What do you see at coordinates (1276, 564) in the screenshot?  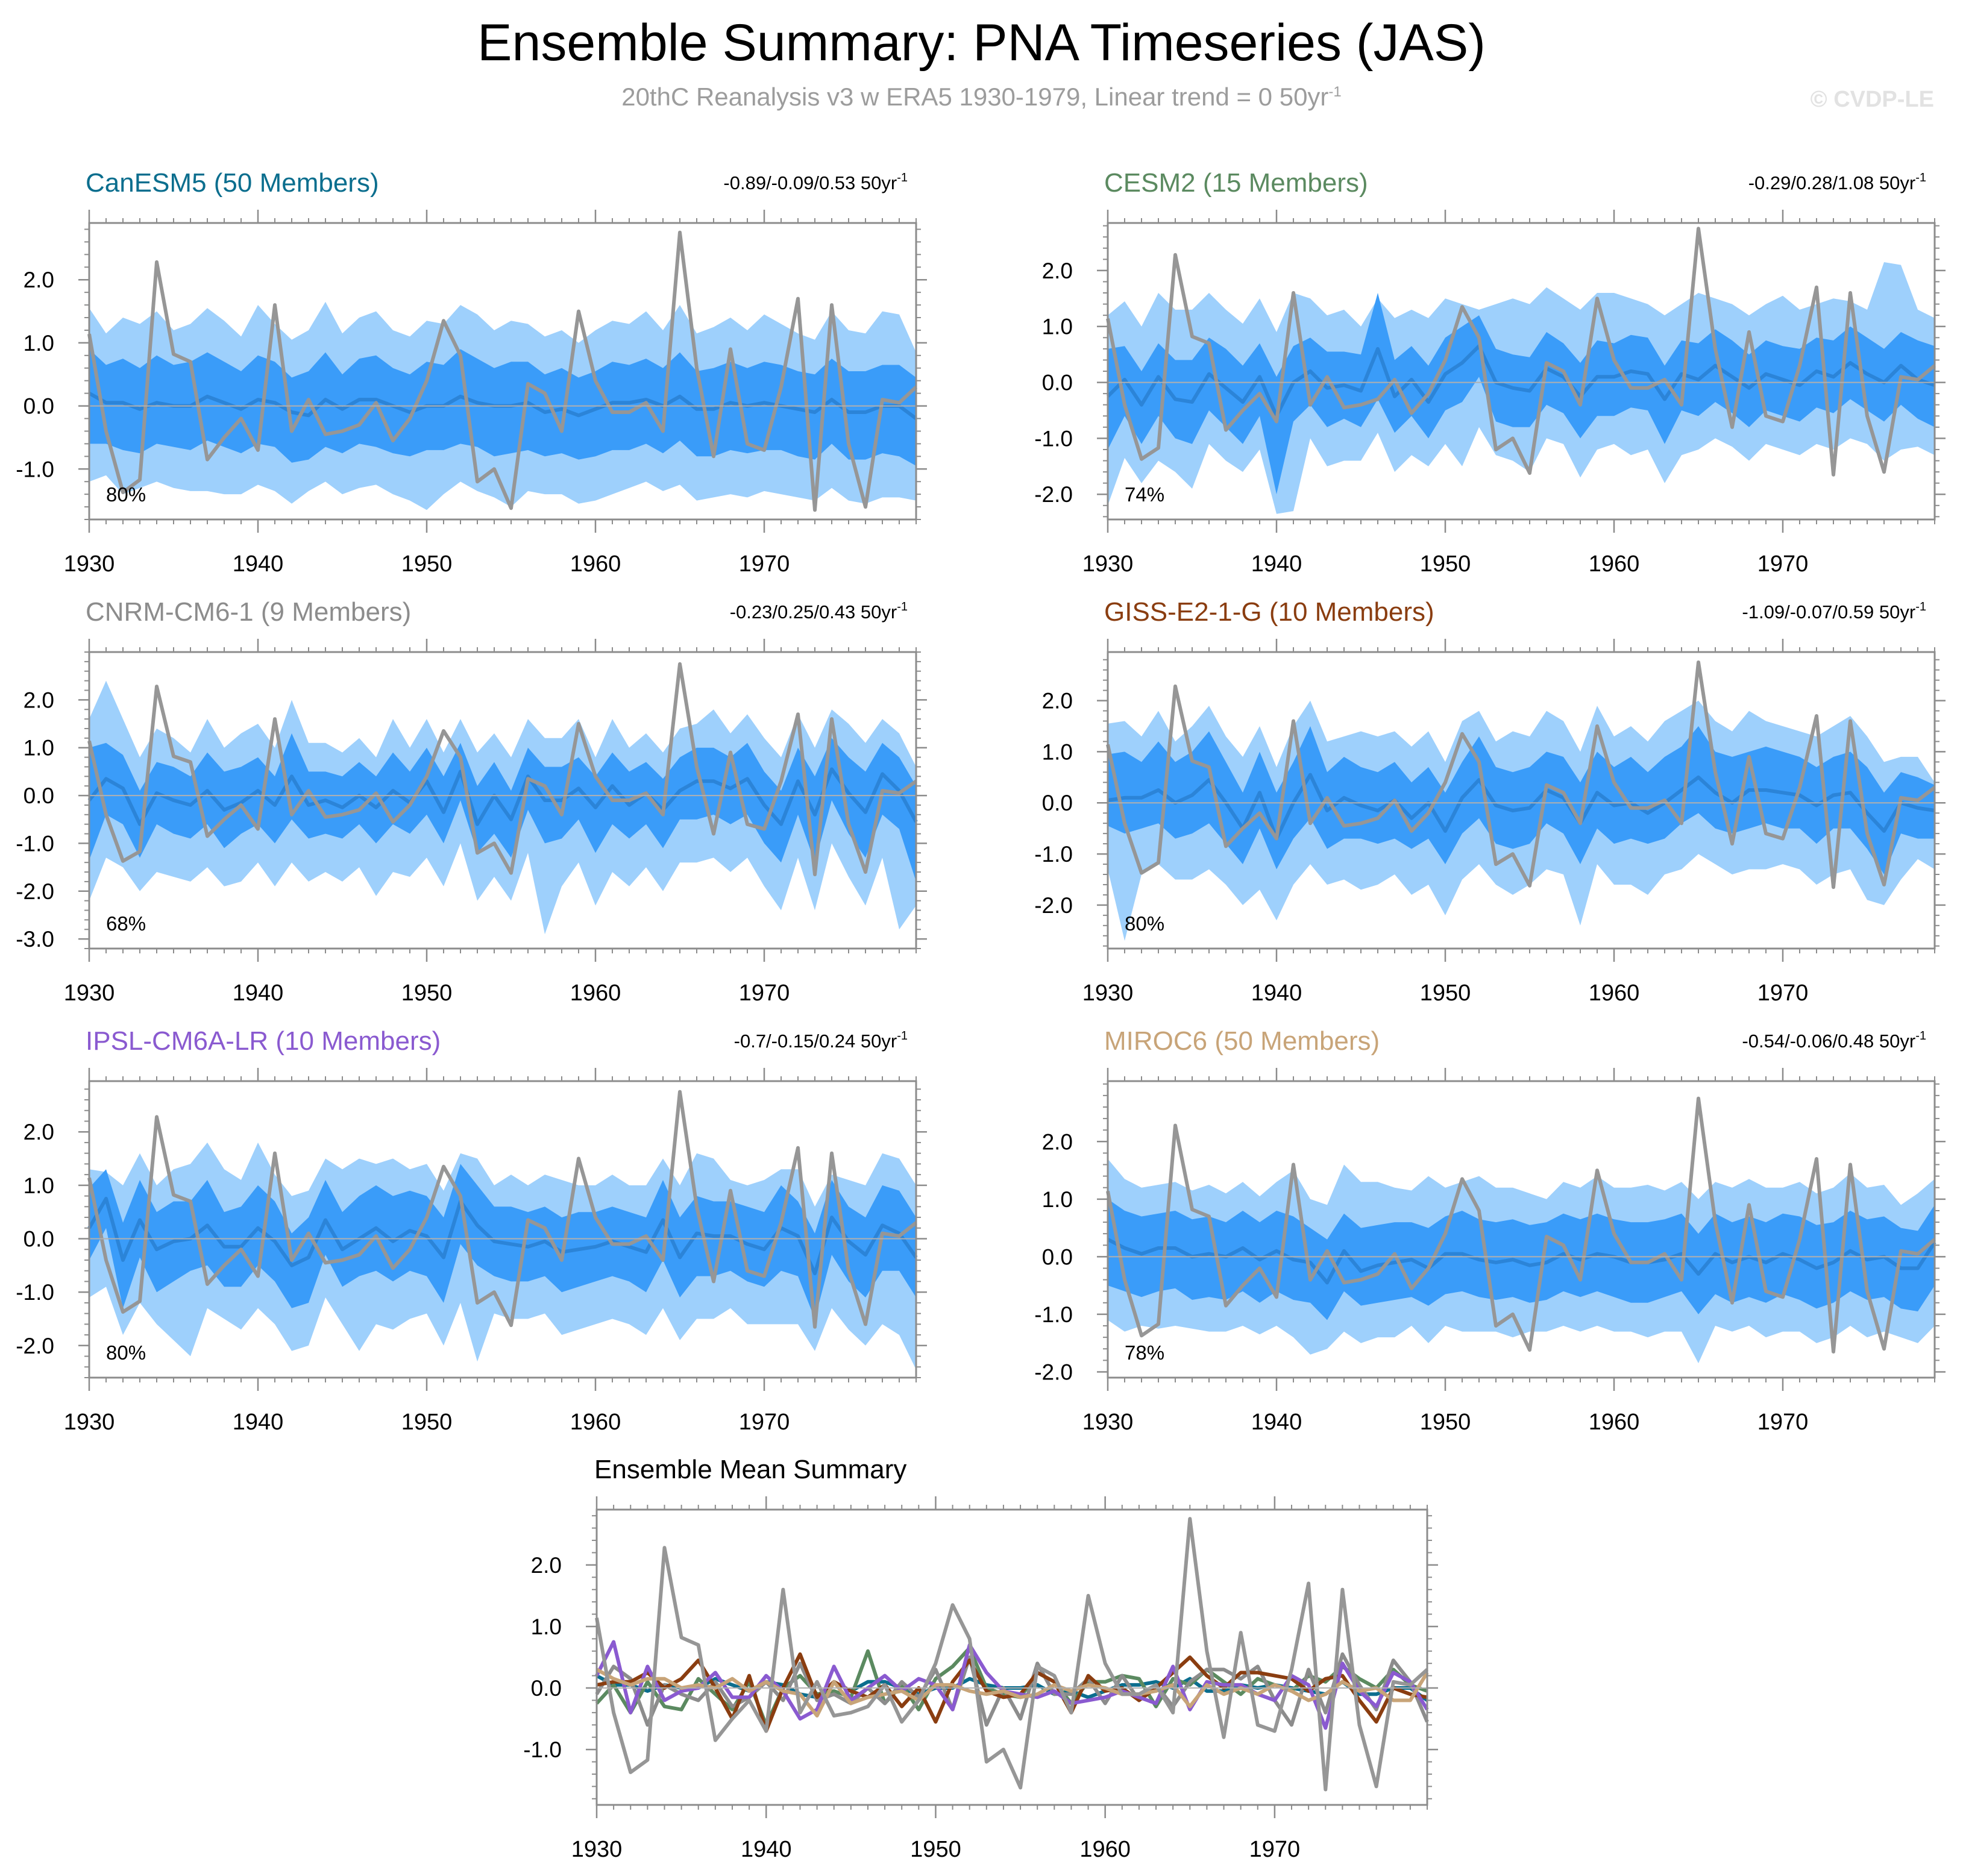 I see `panel-2-x-tick-label: 1940` at bounding box center [1276, 564].